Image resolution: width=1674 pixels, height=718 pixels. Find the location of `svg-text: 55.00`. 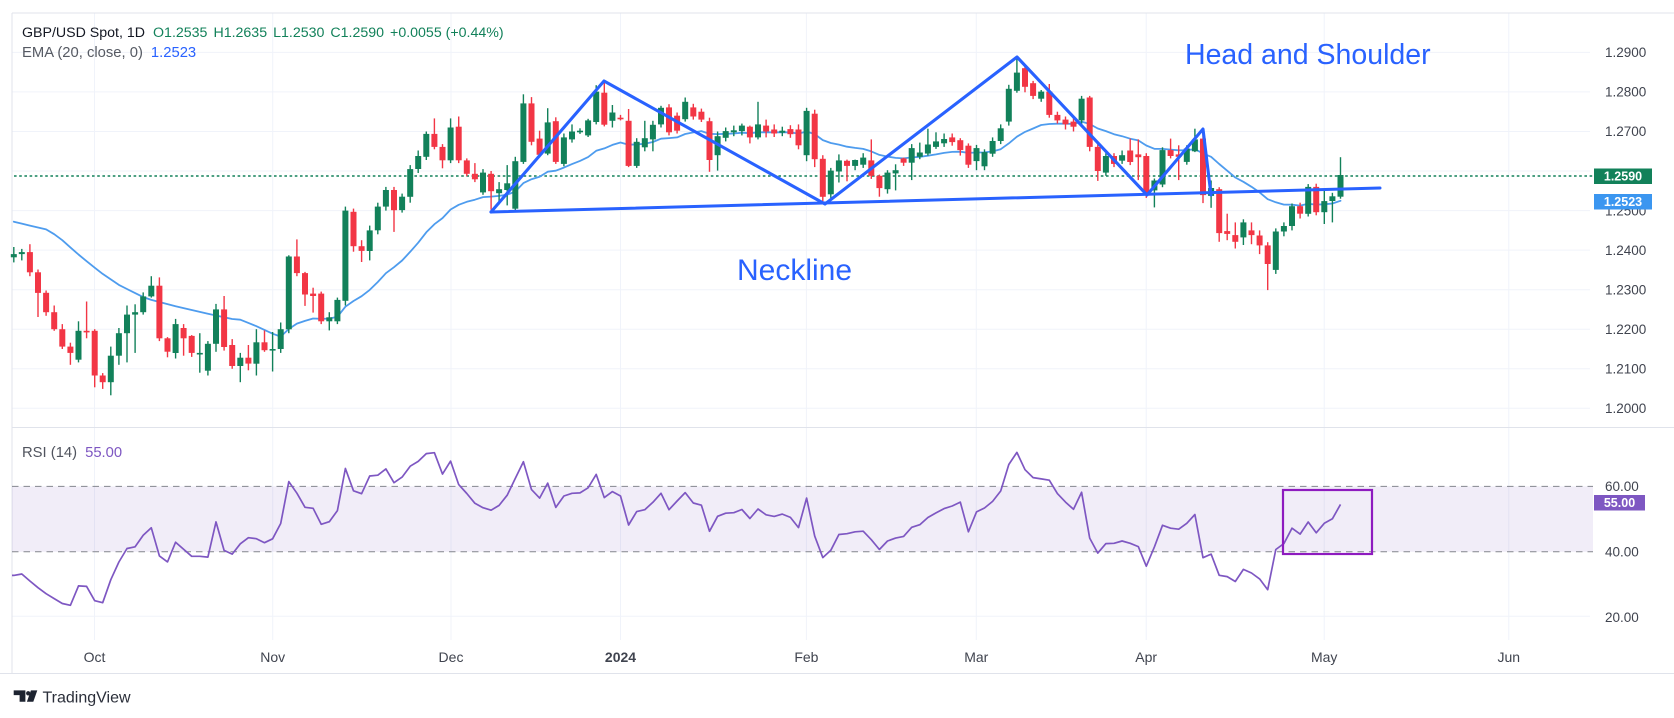

svg-text: 55.00 is located at coordinates (1619, 503).